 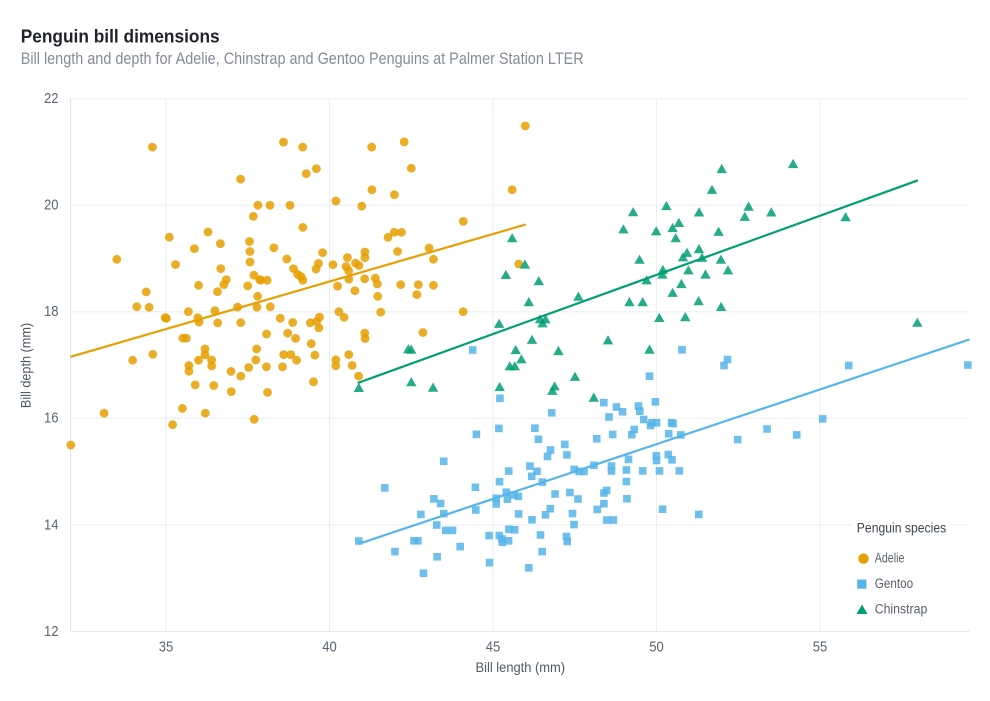 What do you see at coordinates (493, 647) in the screenshot?
I see `svg-text: 45` at bounding box center [493, 647].